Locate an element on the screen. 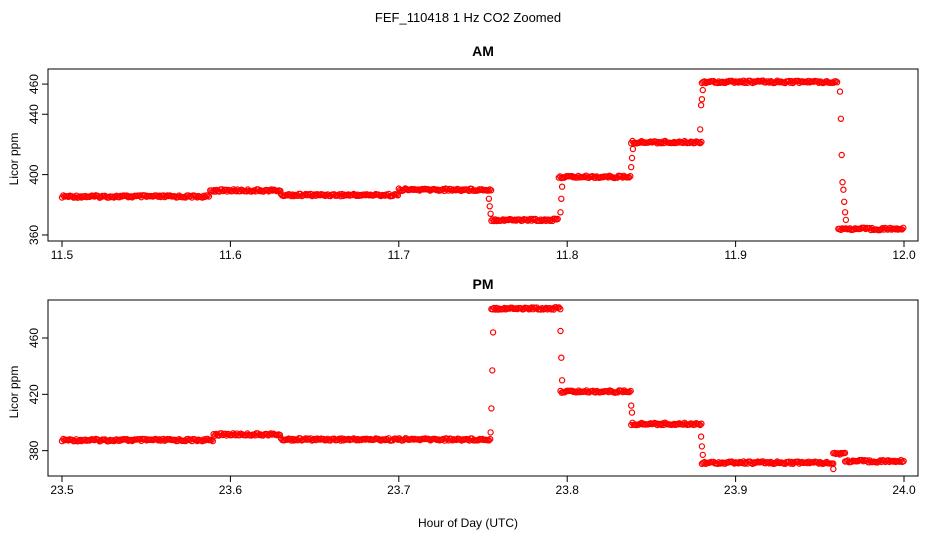  am-x-tick-label: 11.8 is located at coordinates (567, 255).